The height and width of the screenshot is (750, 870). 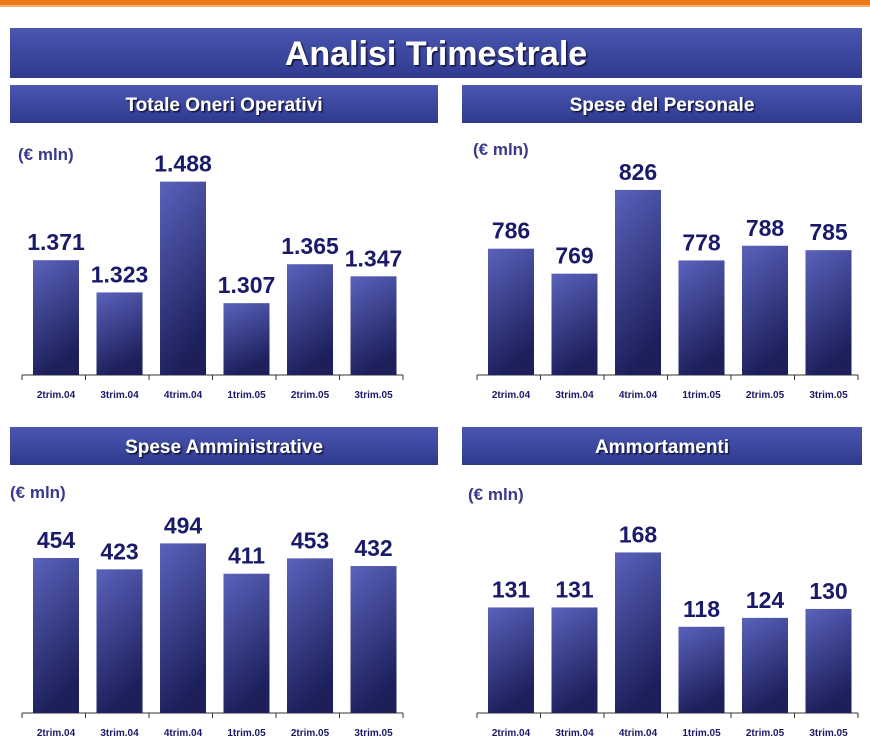 I want to click on data-label: 769, so click(x=574, y=256).